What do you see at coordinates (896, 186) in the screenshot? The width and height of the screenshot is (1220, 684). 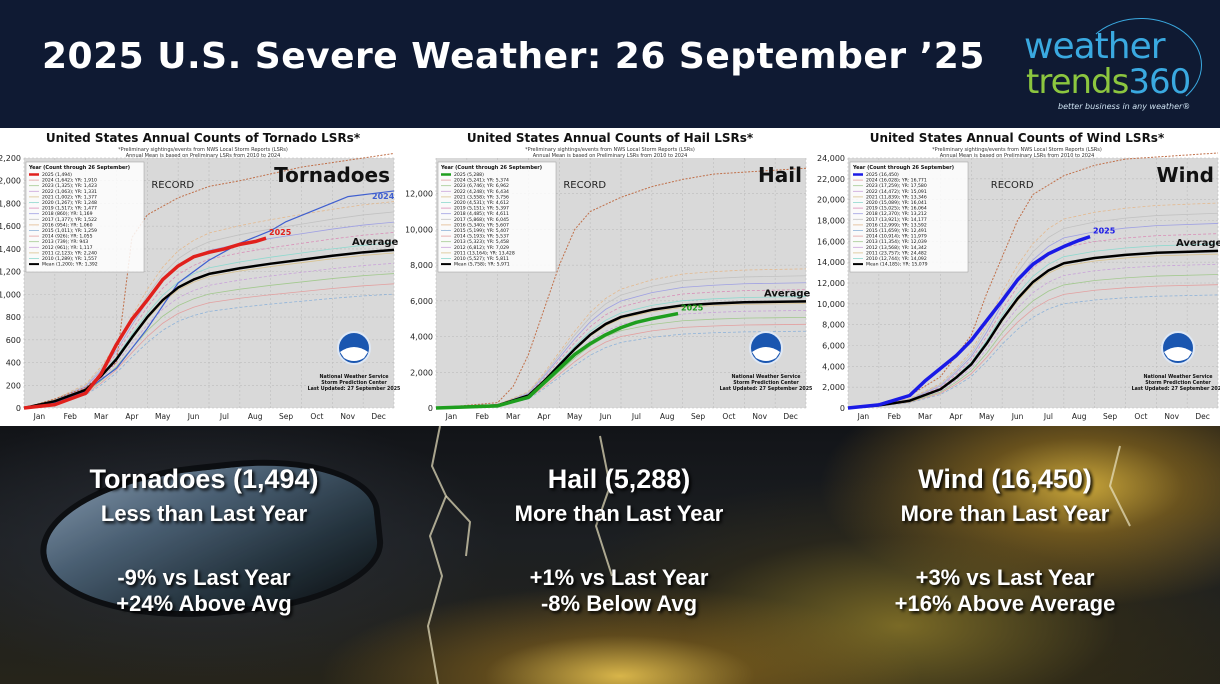 I see `wind-legend-entry: 2023 (17,259); YR: 17,580` at bounding box center [896, 186].